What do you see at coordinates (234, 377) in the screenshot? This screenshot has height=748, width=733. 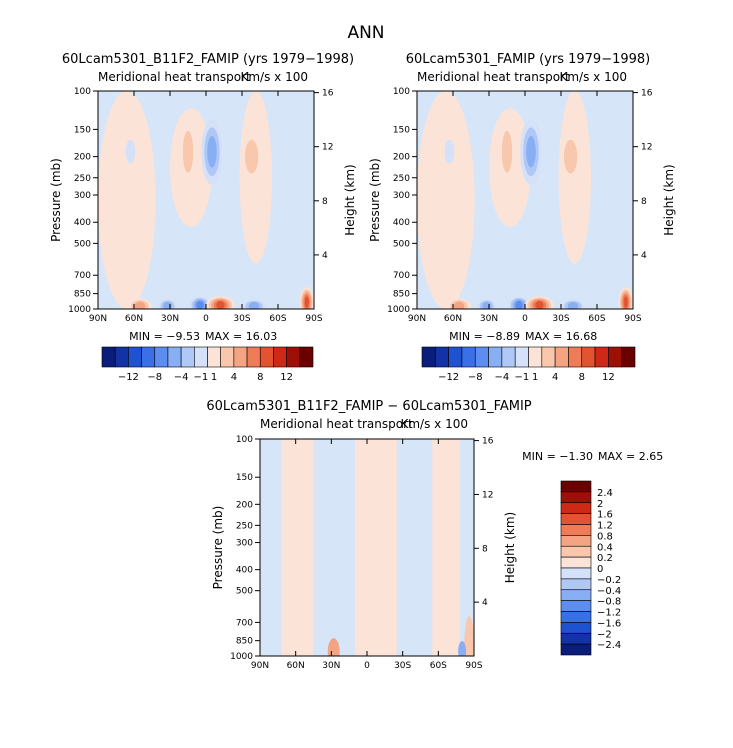 I see `colorbar-label: 4` at bounding box center [234, 377].